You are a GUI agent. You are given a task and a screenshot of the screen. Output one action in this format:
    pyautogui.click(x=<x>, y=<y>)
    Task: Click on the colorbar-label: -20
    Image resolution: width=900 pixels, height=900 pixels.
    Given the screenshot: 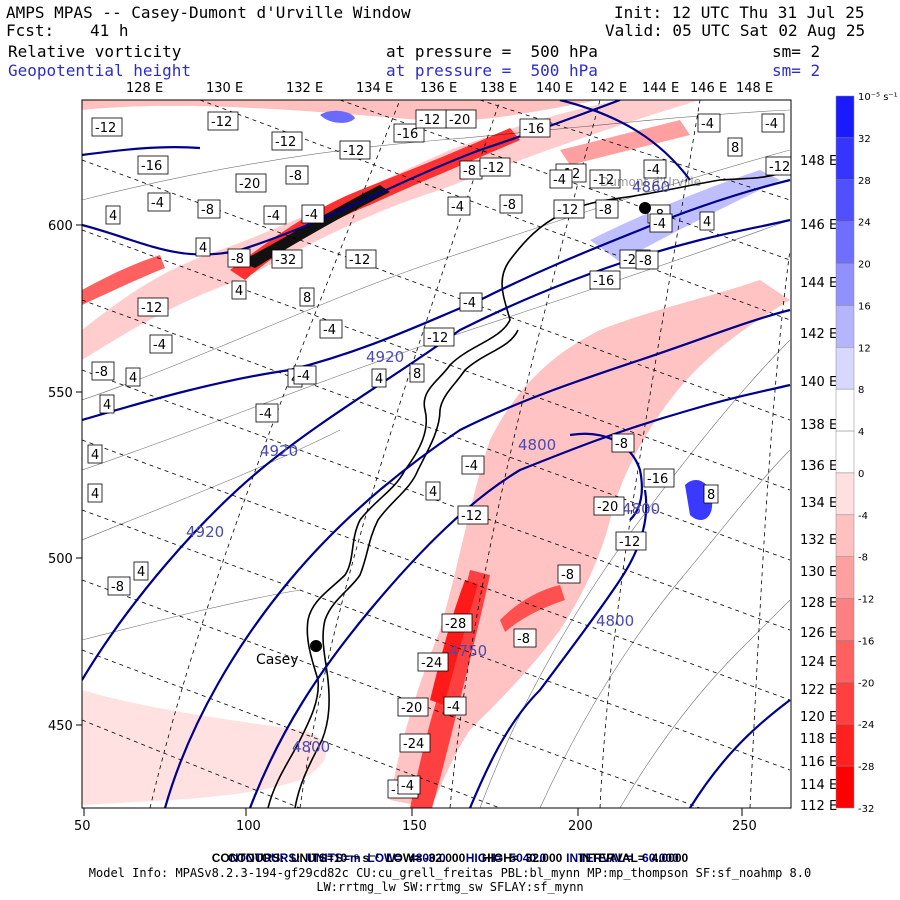 What is the action you would take?
    pyautogui.click(x=866, y=683)
    